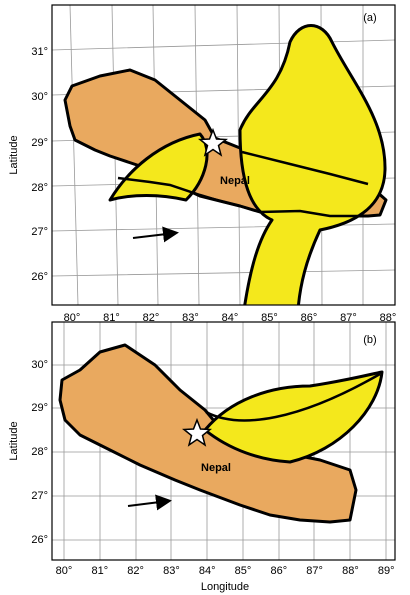 This screenshot has width=410, height=595. Describe the element at coordinates (369, 340) in the screenshot. I see `panel-label: (b)` at that location.